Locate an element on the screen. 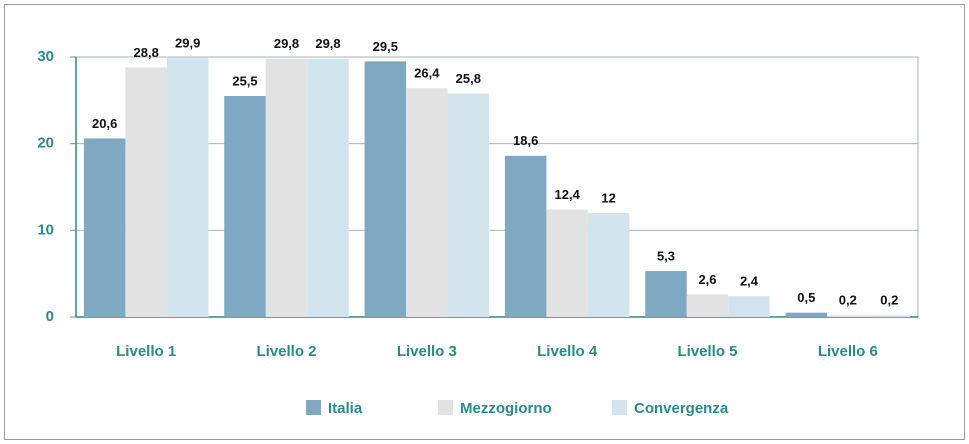 The image size is (969, 444). x-tick-label: Livello 2 is located at coordinates (286, 351).